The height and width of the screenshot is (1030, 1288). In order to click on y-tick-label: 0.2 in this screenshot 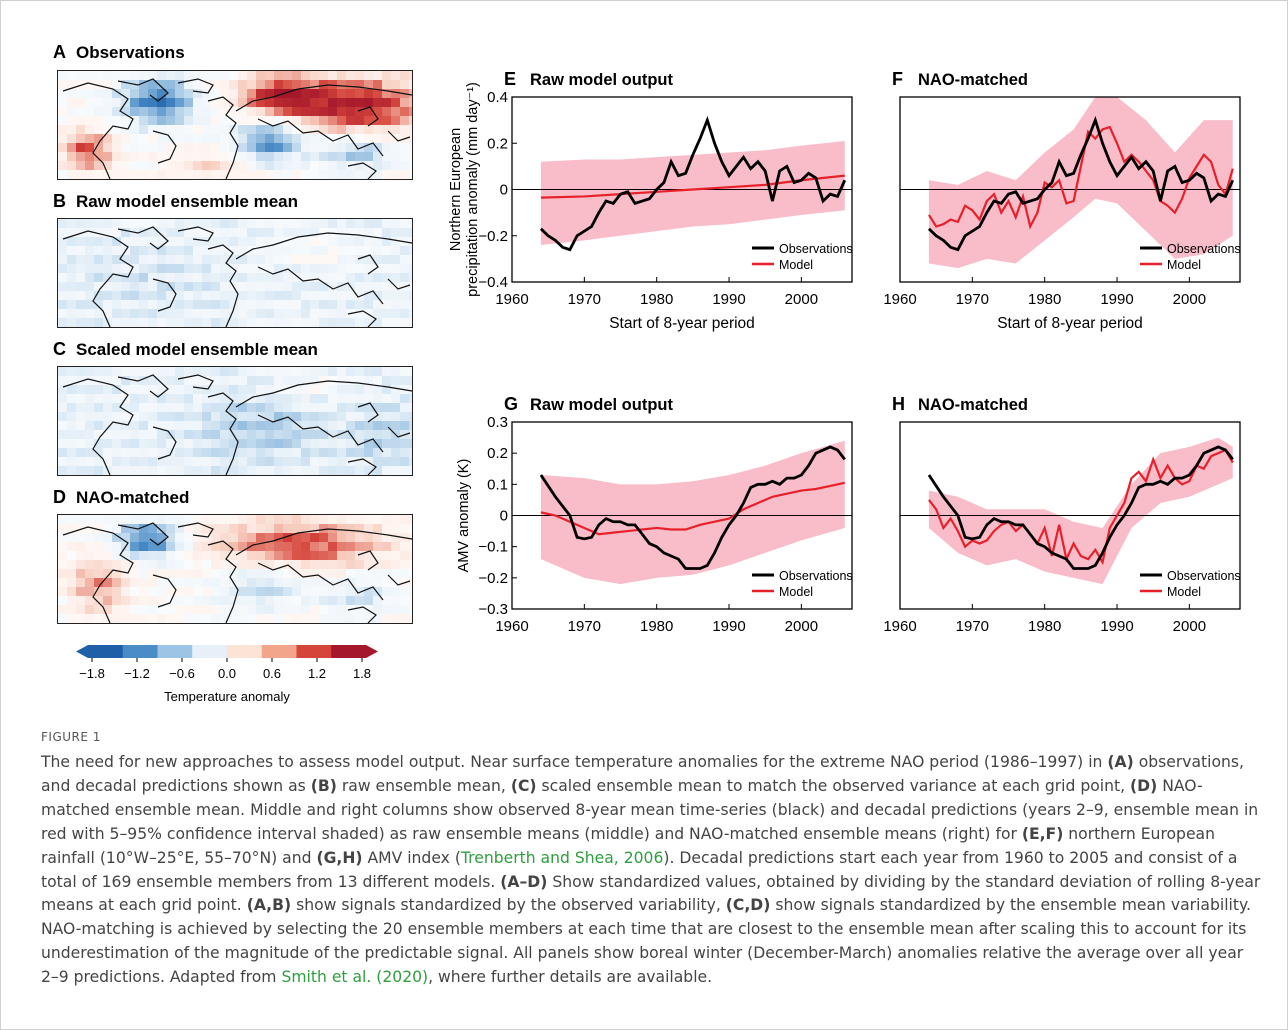, I will do `click(497, 453)`.